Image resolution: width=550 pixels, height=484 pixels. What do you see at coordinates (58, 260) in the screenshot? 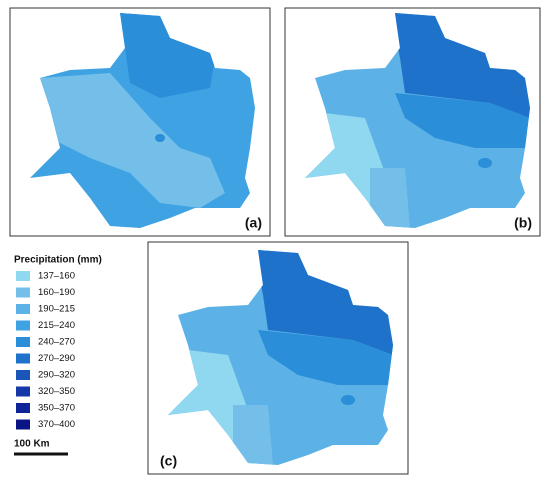
I see `legend-title: Precipitation (mm)` at bounding box center [58, 260].